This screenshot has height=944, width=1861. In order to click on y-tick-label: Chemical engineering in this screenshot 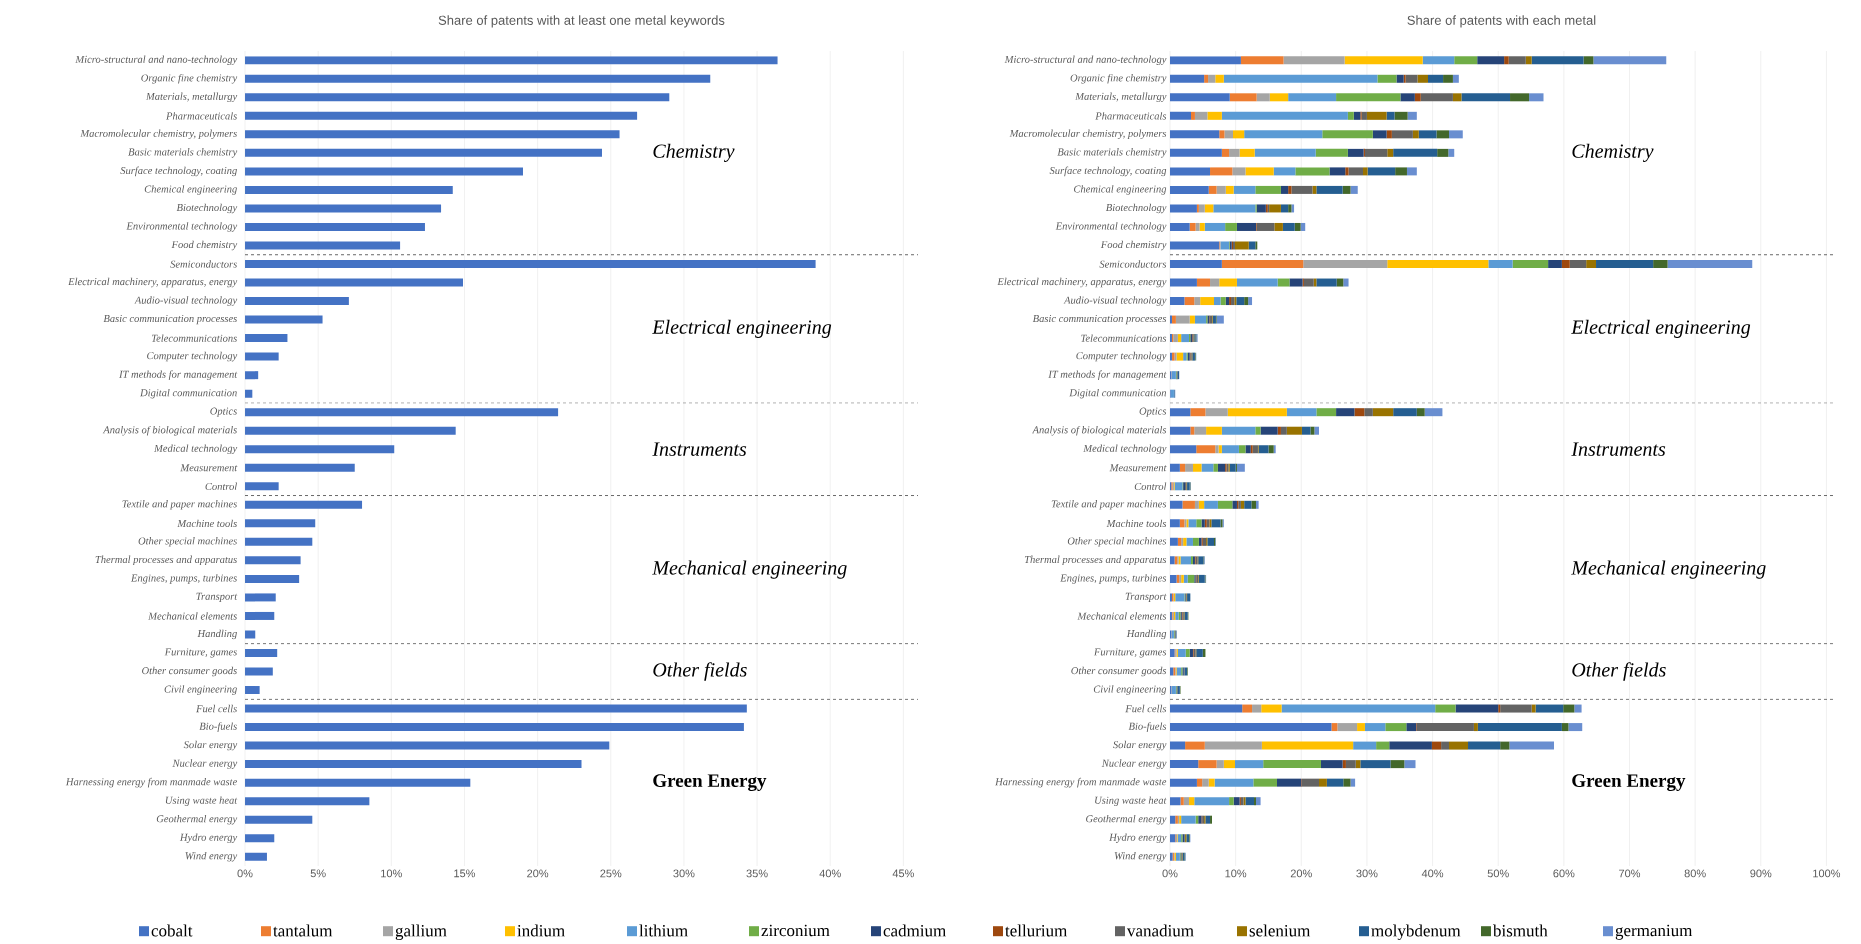, I will do `click(1120, 190)`.